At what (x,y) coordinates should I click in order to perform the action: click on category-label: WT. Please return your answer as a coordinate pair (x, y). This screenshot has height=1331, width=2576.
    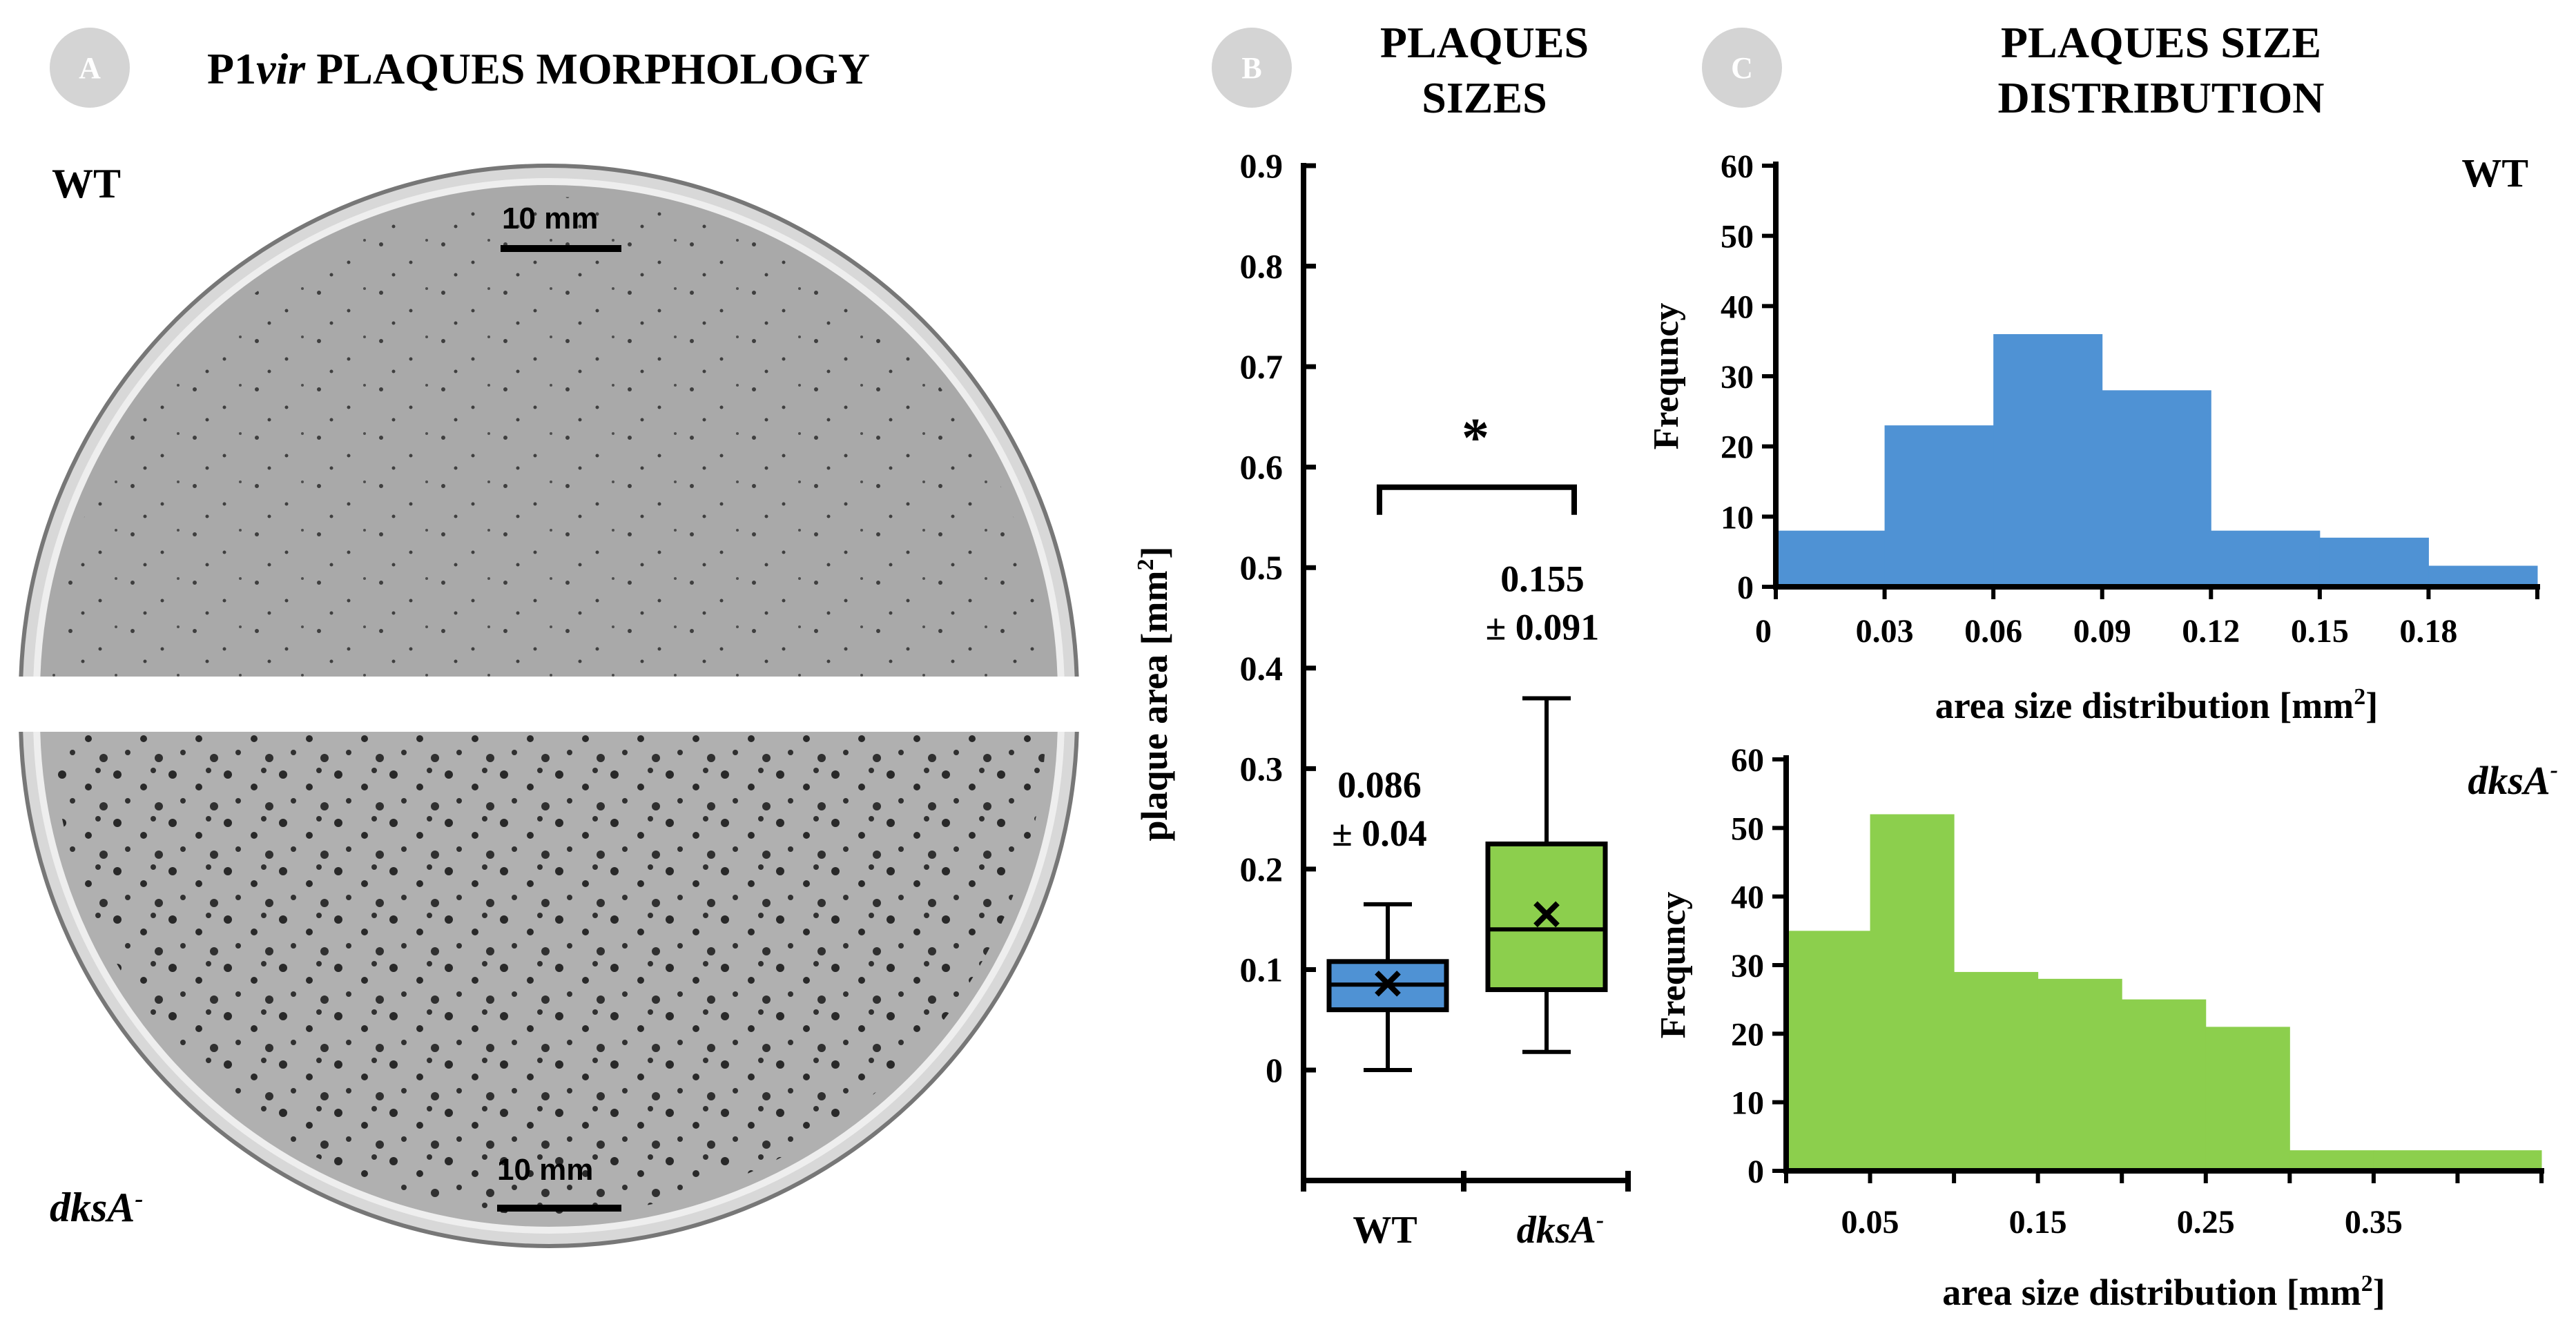
    Looking at the image, I should click on (1385, 1230).